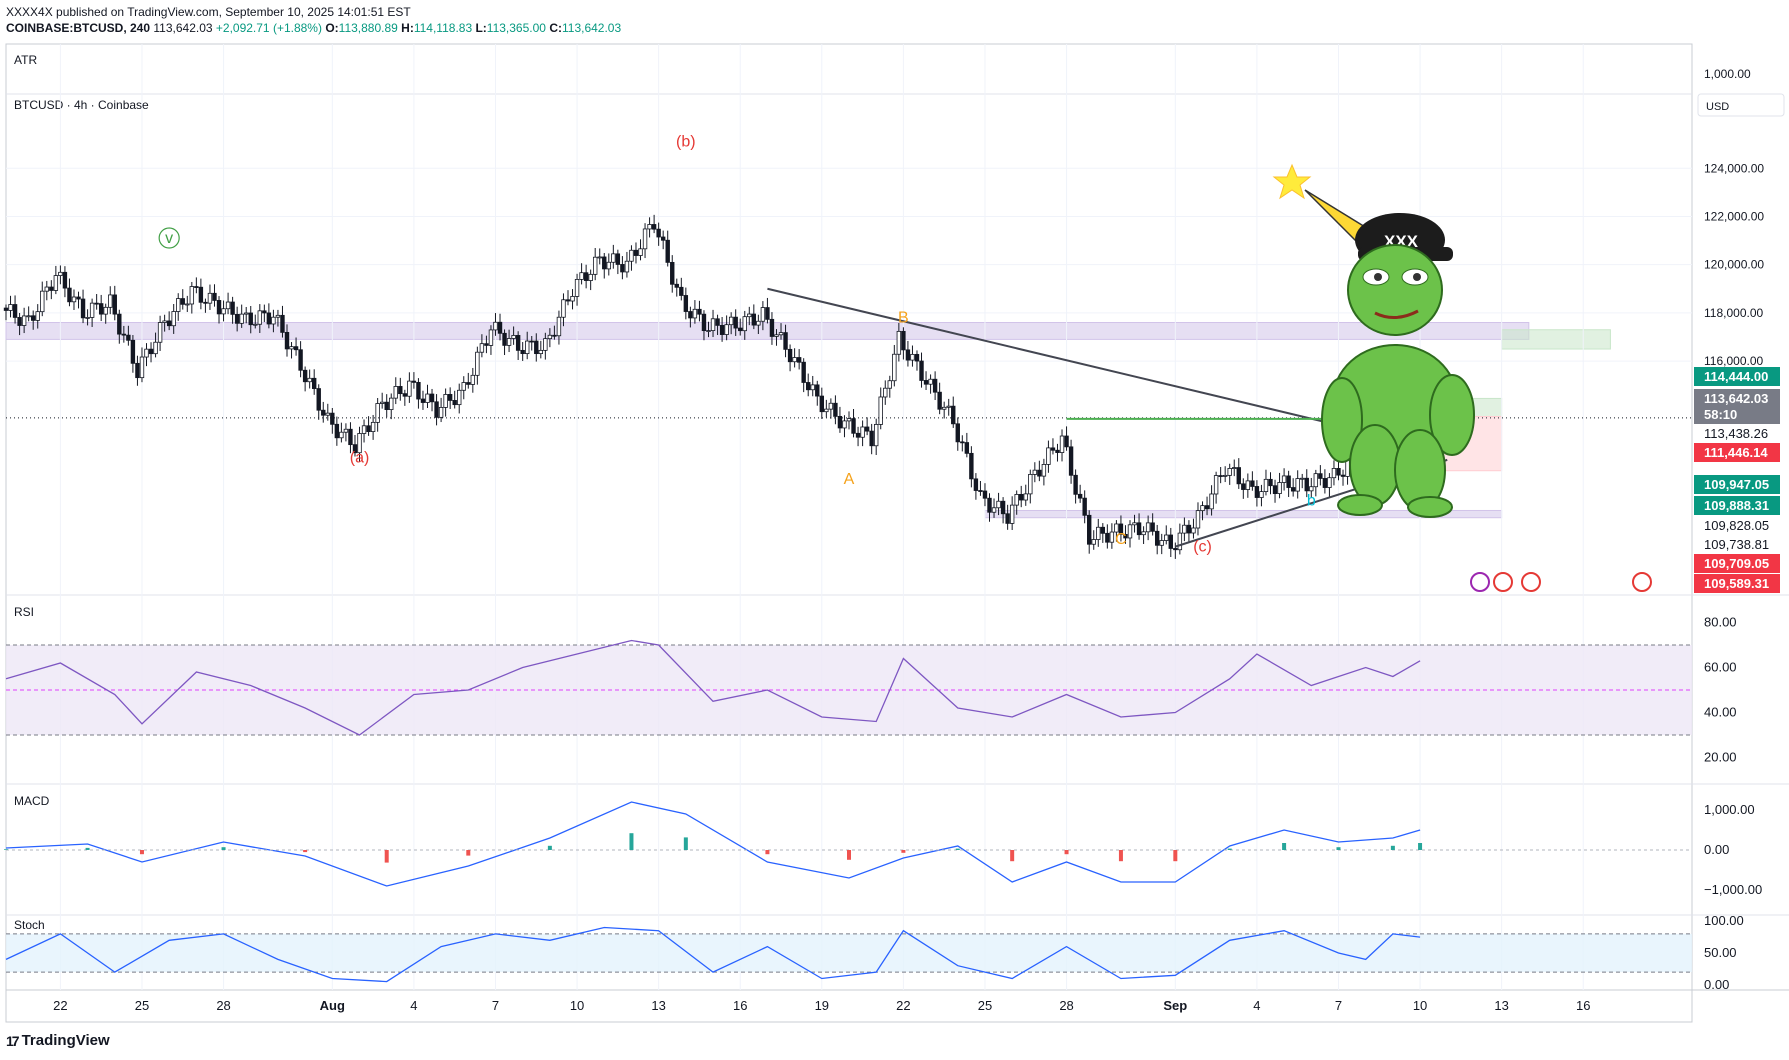  I want to click on currency-box, so click(1741, 105).